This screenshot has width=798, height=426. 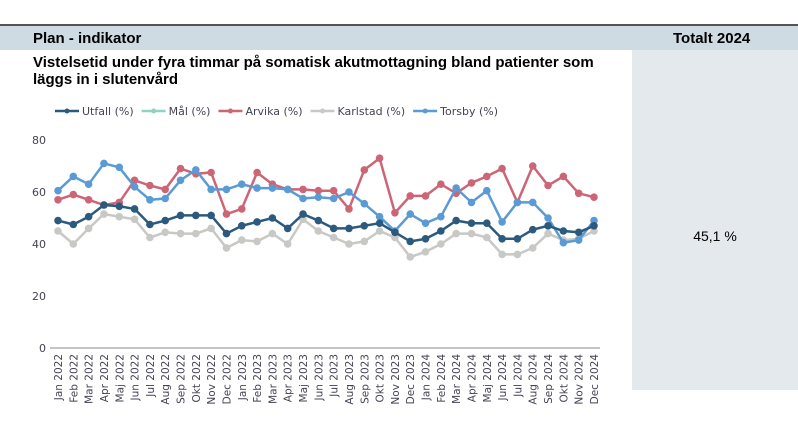 I want to click on x-tick-label: Dec 2023, so click(x=411, y=379).